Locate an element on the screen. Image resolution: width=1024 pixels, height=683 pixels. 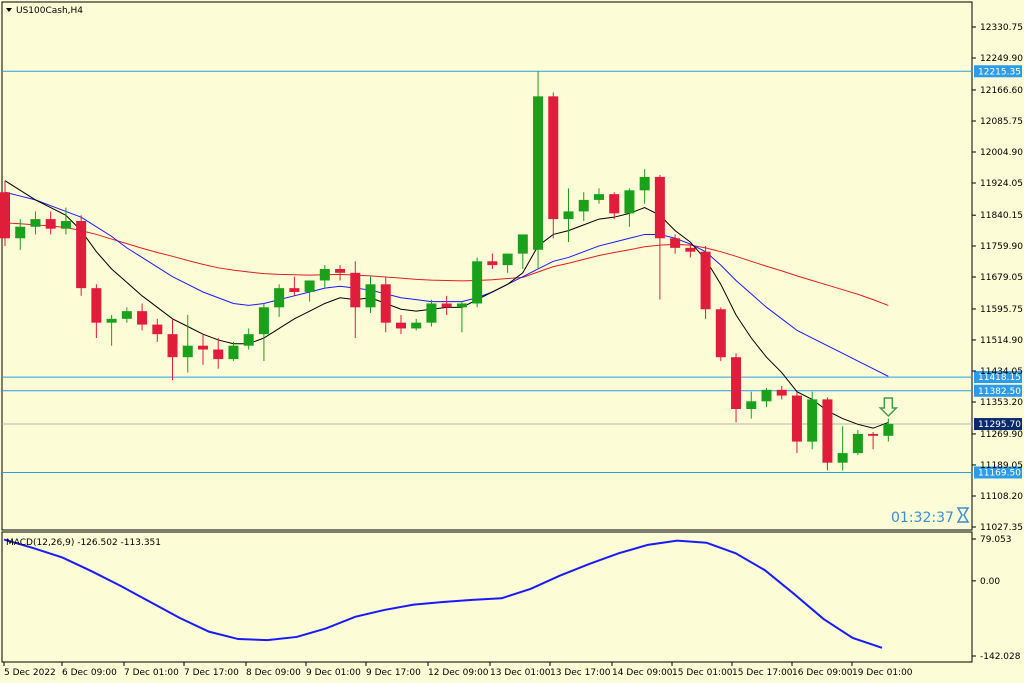
time-tick-label: 12 Dec 09:00 is located at coordinates (458, 673).